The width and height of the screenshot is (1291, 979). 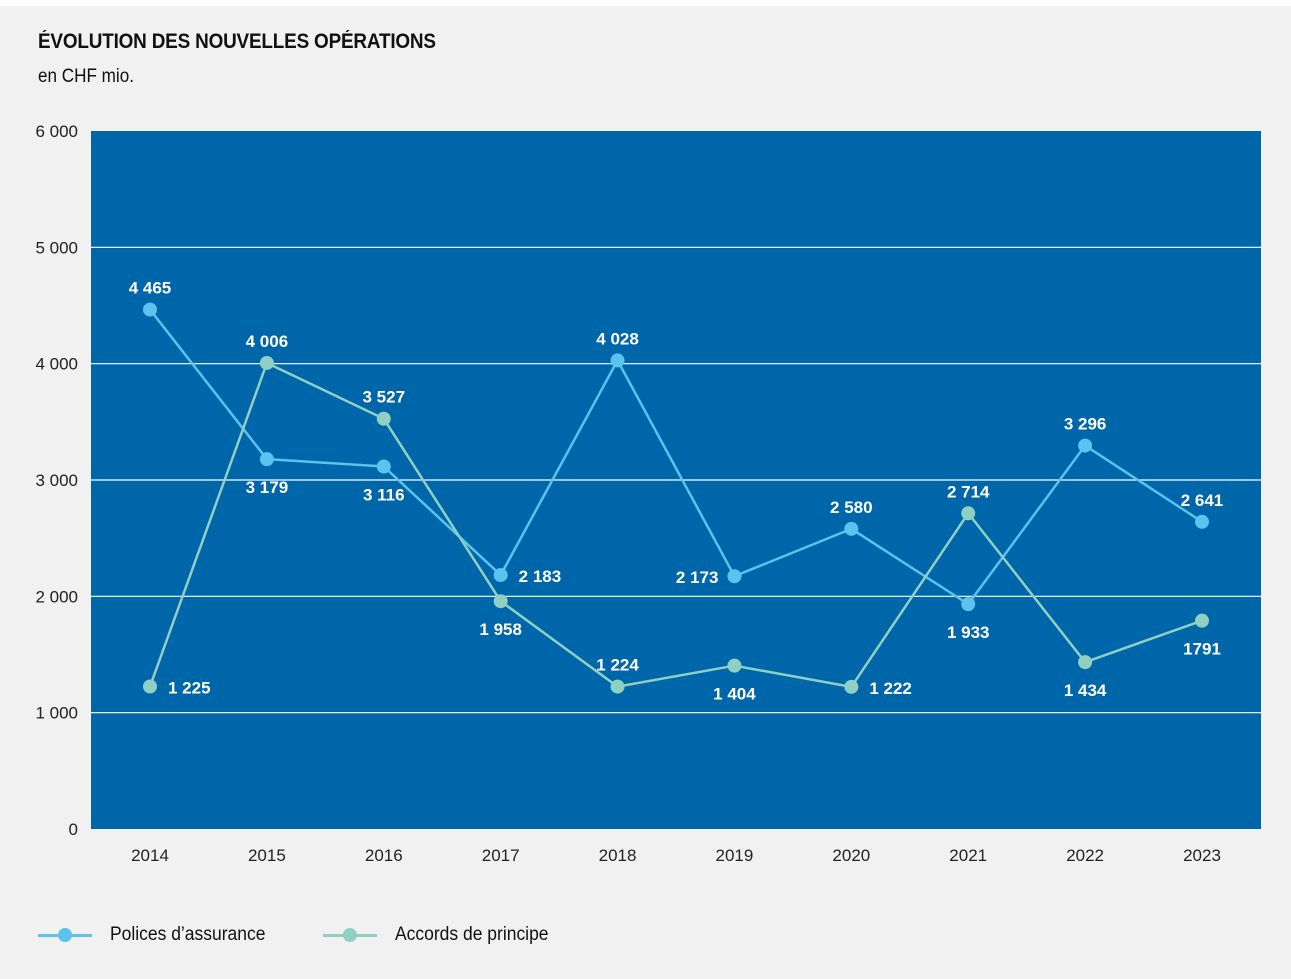 I want to click on data-point-1-2022, so click(x=1085, y=662).